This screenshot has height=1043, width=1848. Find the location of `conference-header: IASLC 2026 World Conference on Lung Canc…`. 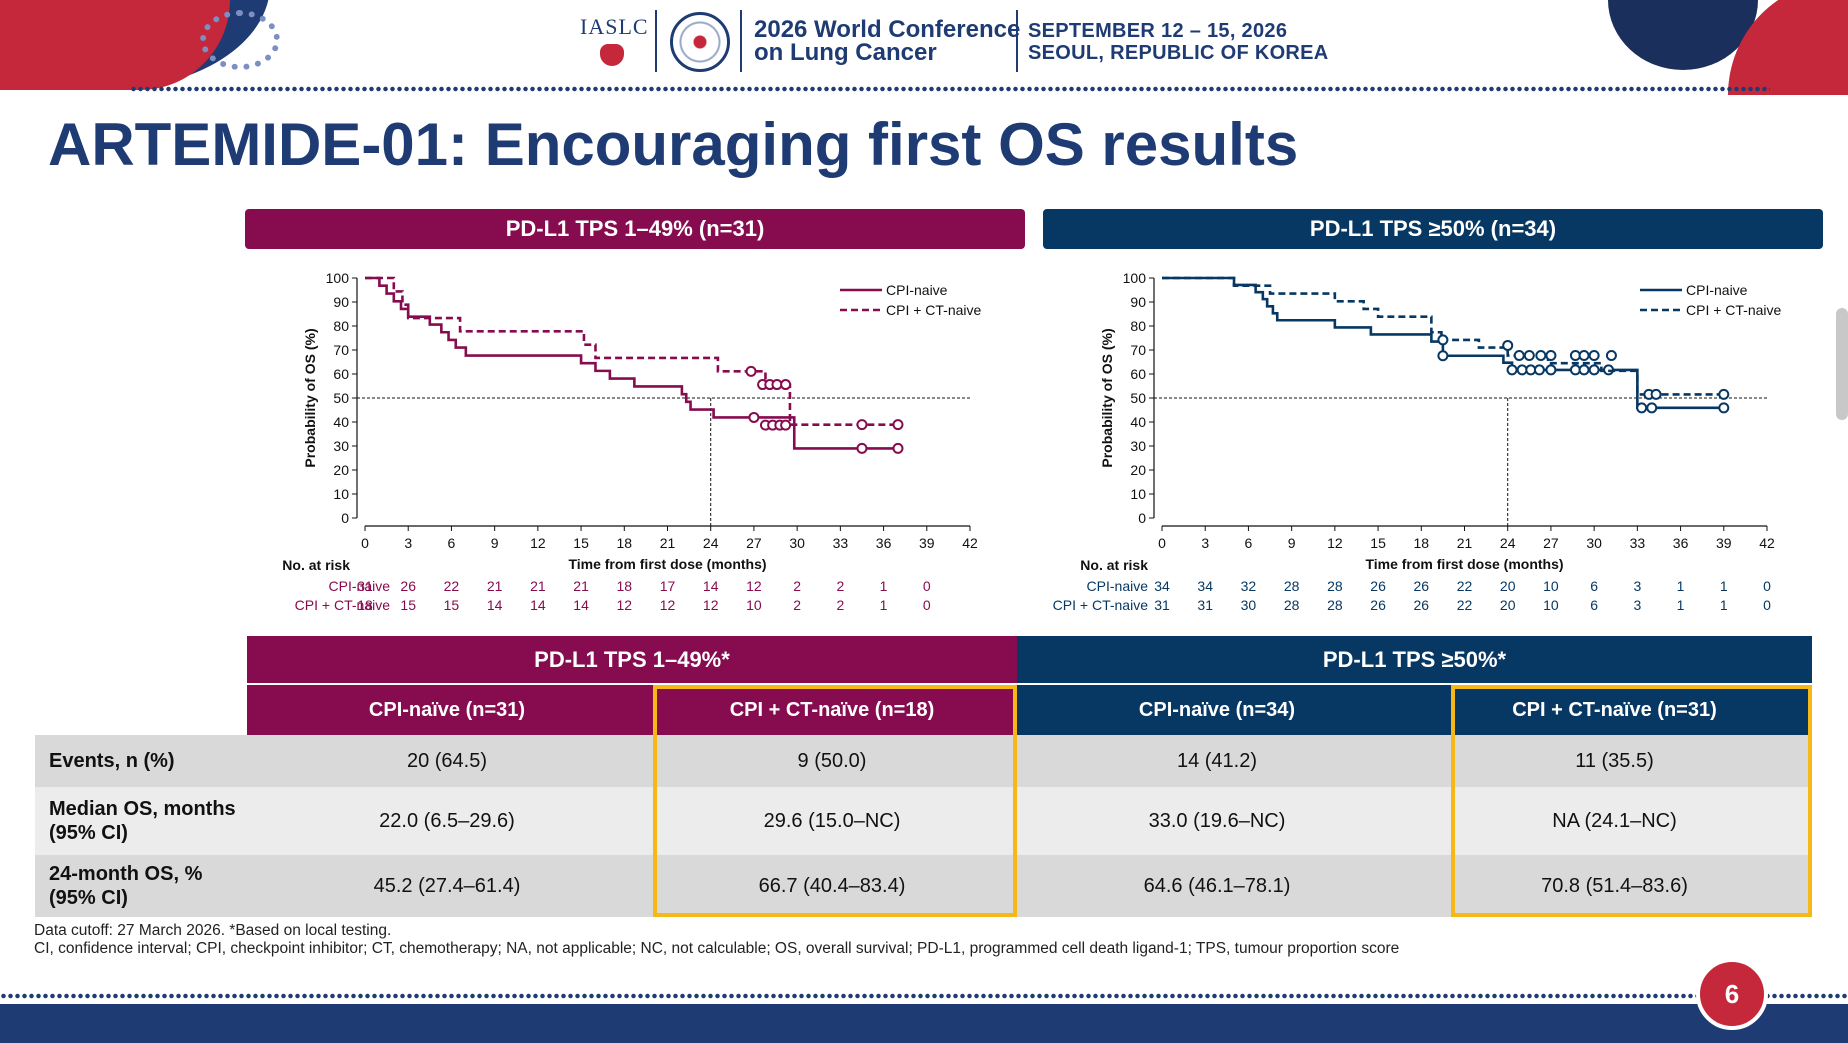

conference-header: IASLC 2026 World Conference on Lung Canc… is located at coordinates (924, 47).